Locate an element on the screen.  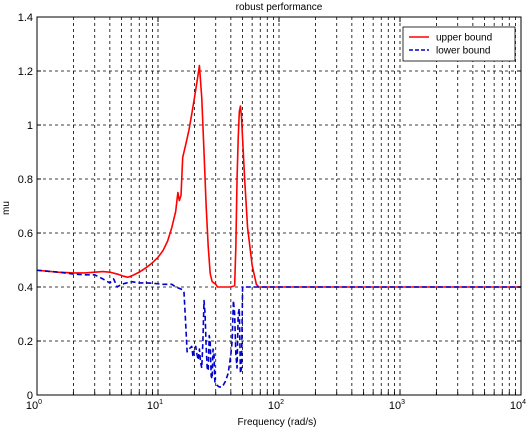
x-tick-label: 10¹ is located at coordinates (155, 405).